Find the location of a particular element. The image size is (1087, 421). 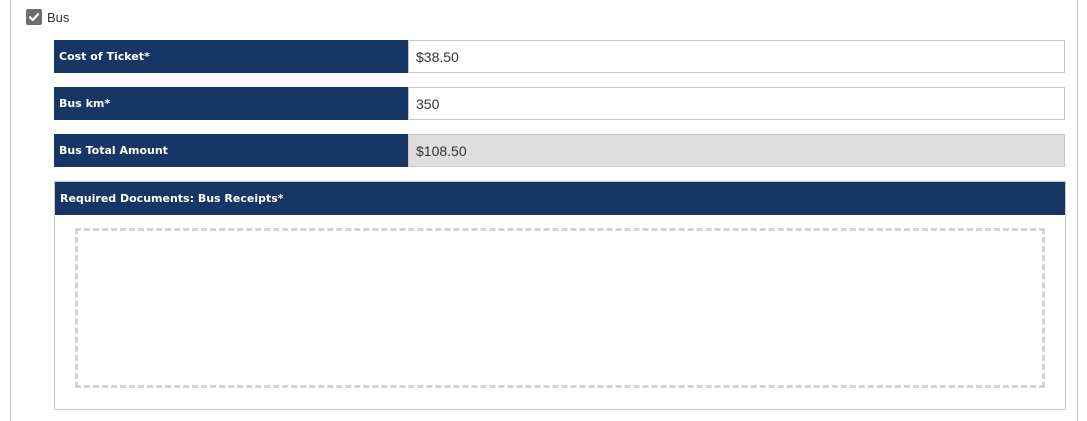

cost-of-ticket-row: Cost of Ticket* is located at coordinates (559, 56).